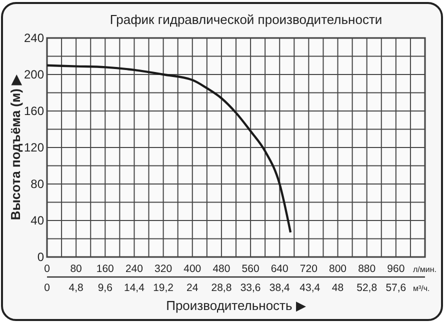 This screenshot has height=325, width=446. I want to click on x-tick-label: 880, so click(367, 269).